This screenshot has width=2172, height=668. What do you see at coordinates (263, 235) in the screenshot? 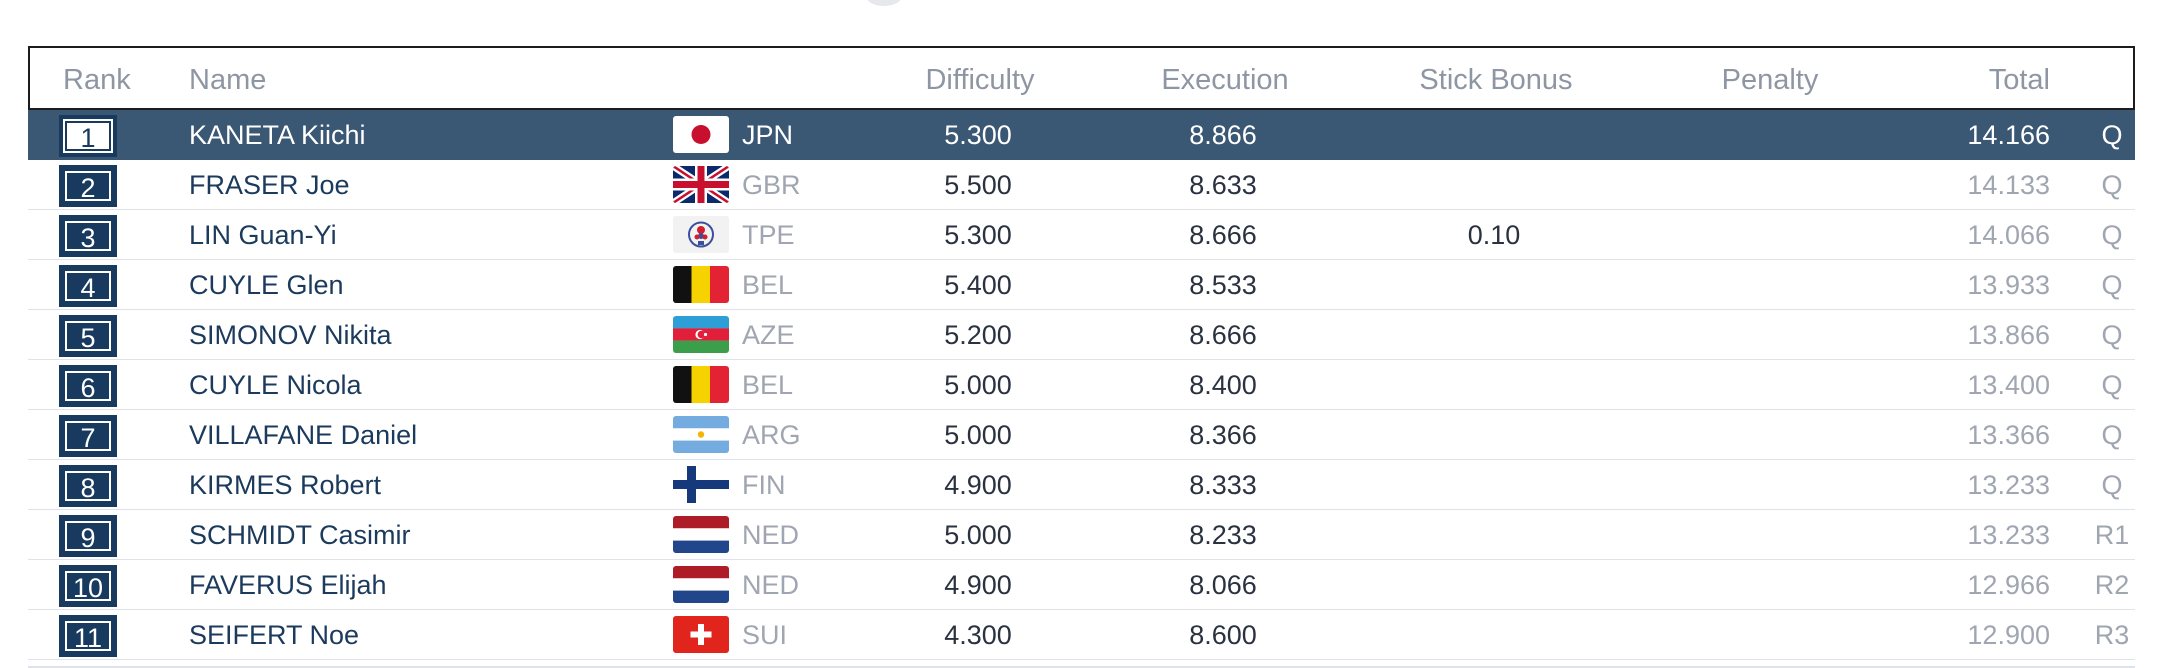
I see `athlete-name: LIN Guan-Yi` at bounding box center [263, 235].